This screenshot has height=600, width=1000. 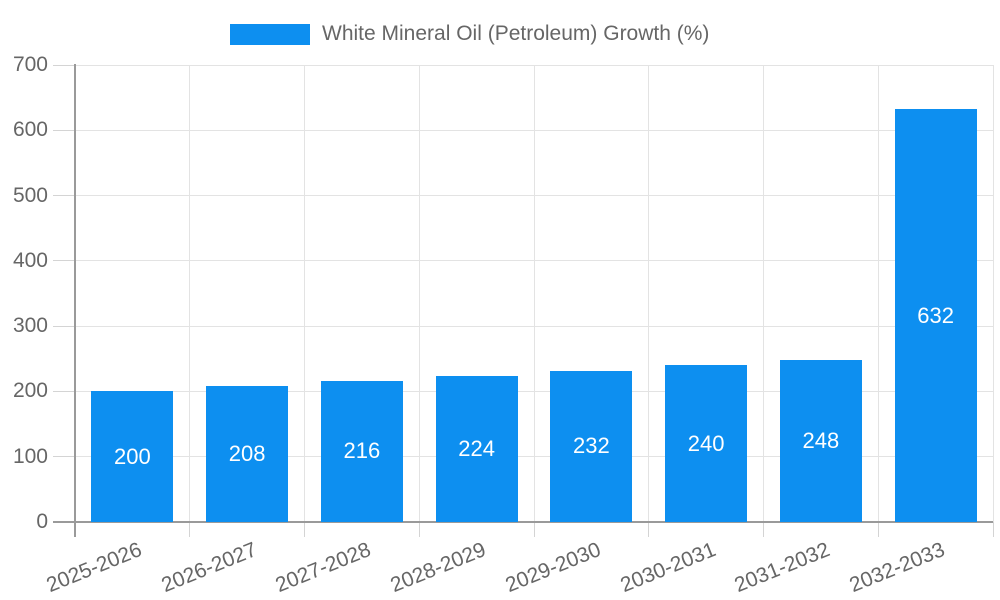 I want to click on legend-color-swatch, so click(x=270, y=34).